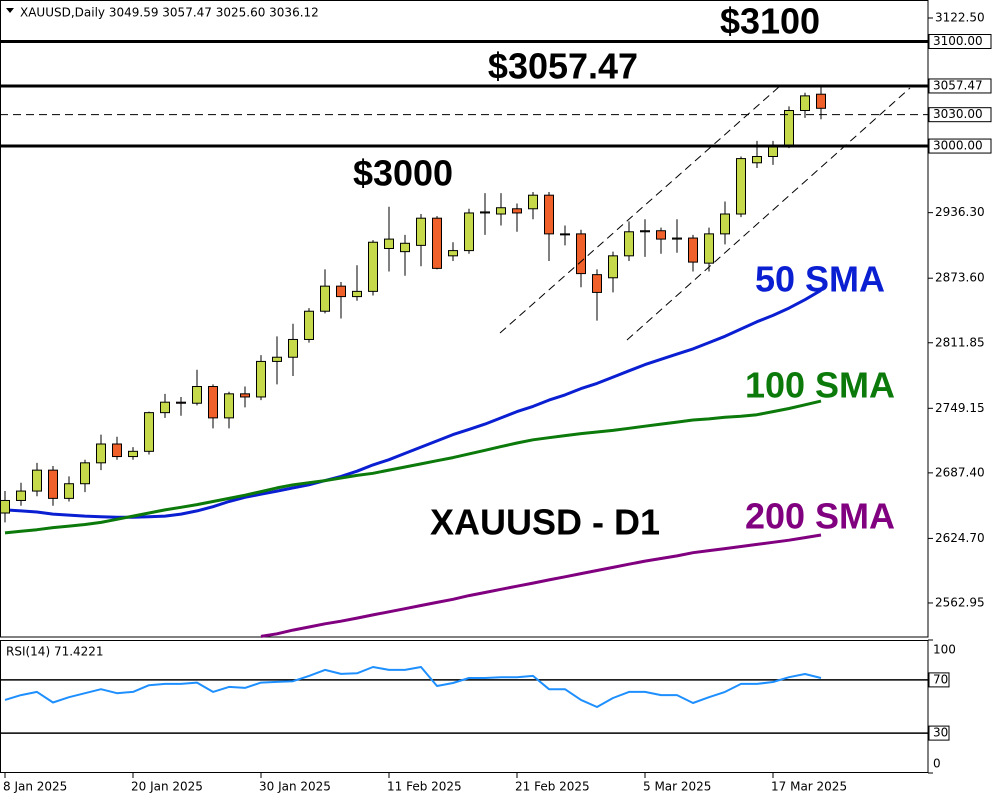 The image size is (1000, 804). What do you see at coordinates (937, 764) in the screenshot?
I see `y-tick-label: 0` at bounding box center [937, 764].